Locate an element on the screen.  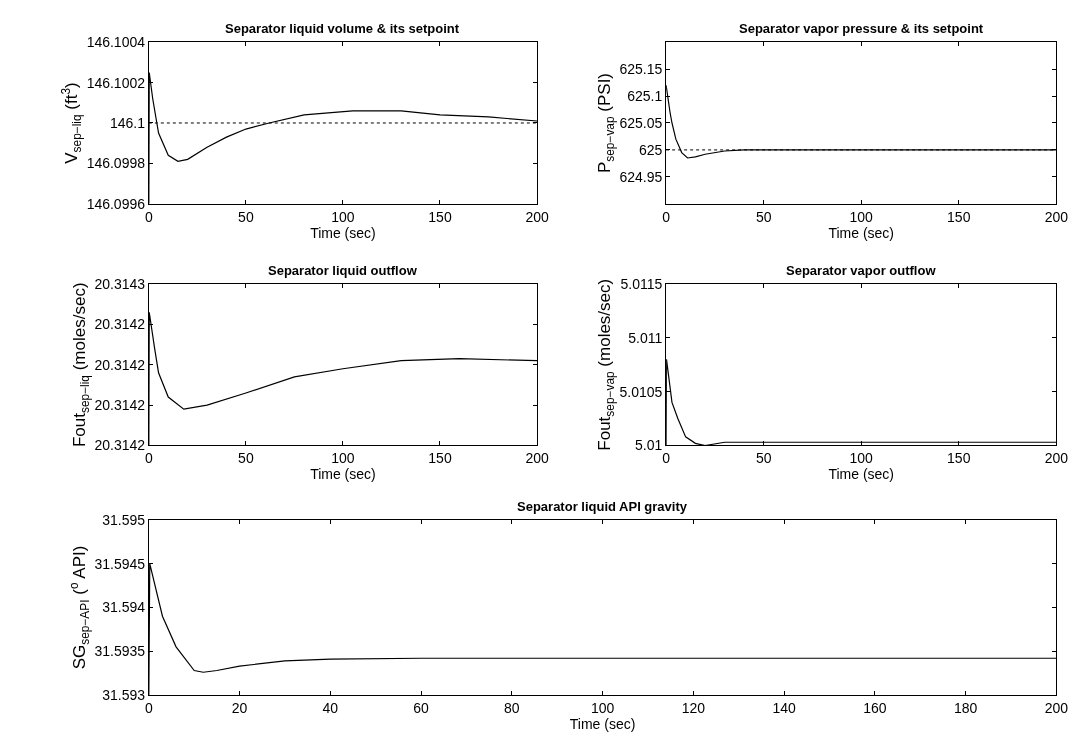
y-tick-label: 5.01 is located at coordinates (649, 445).